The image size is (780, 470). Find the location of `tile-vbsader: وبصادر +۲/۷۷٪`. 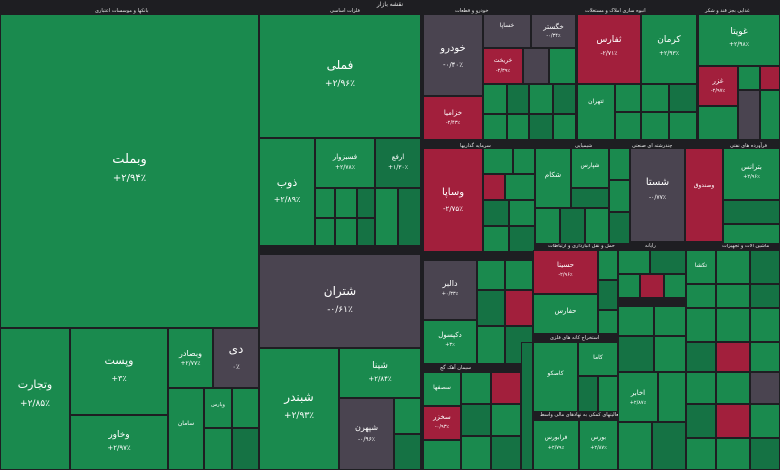

tile-vbsader: وبصادر +۲/۷۷٪ is located at coordinates (190, 358).